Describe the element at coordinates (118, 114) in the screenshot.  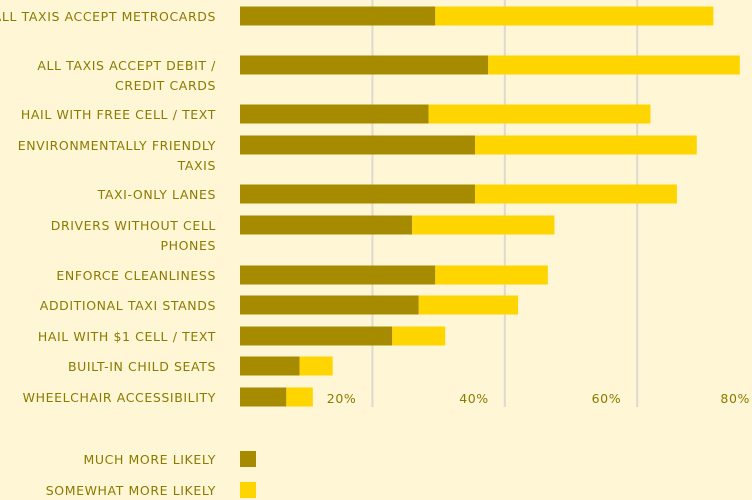
I see `category-label-2: HAIL WITH FREE CELL / TEXT` at that location.